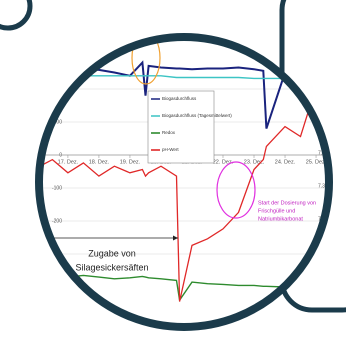 Image resolution: width=346 pixels, height=339 pixels. What do you see at coordinates (58, 122) in the screenshot?
I see `y-tick-label: 100` at bounding box center [58, 122].